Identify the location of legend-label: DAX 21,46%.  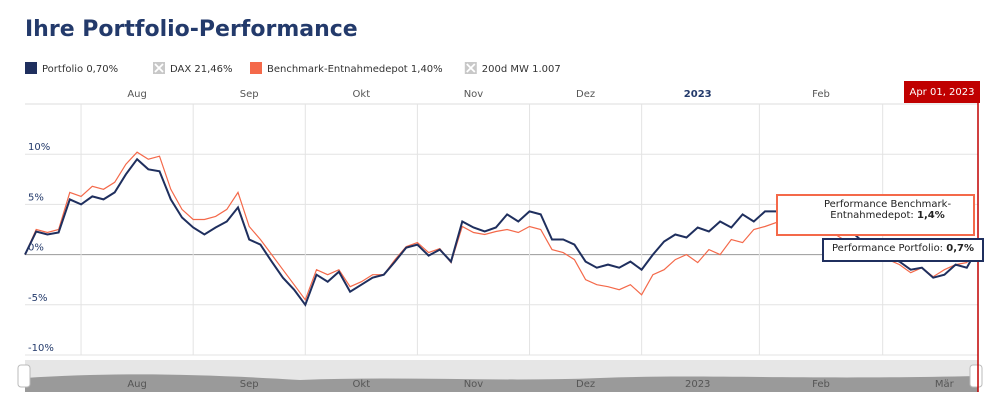
(201, 69).